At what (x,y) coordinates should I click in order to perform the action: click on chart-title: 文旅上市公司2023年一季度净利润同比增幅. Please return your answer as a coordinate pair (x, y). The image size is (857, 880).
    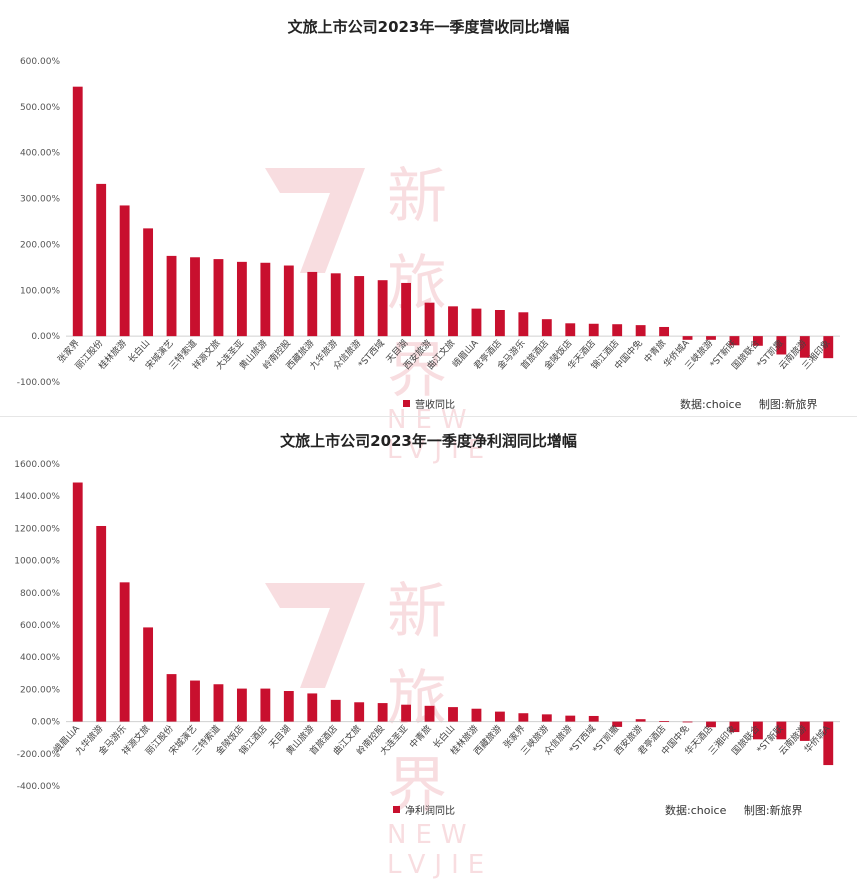
    Looking at the image, I should click on (428, 441).